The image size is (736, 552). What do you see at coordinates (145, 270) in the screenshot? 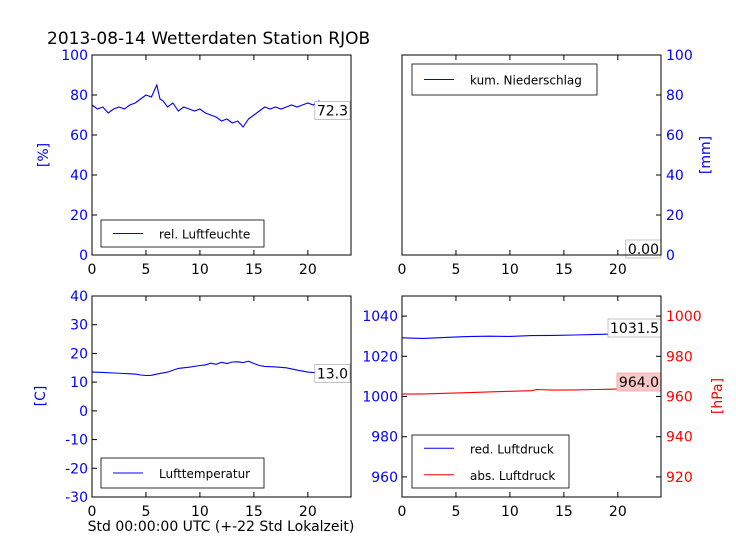
I see `humidity-xtick-label: 5` at bounding box center [145, 270].